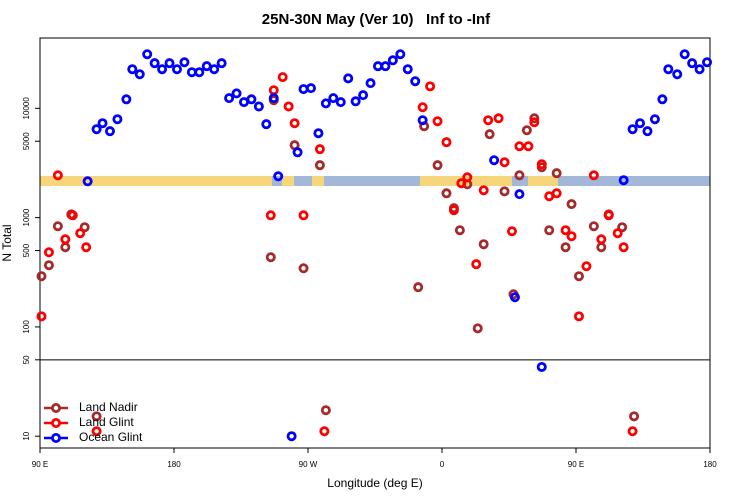 The image size is (750, 500). I want to click on legend-label: Land Nadir, so click(108, 407).